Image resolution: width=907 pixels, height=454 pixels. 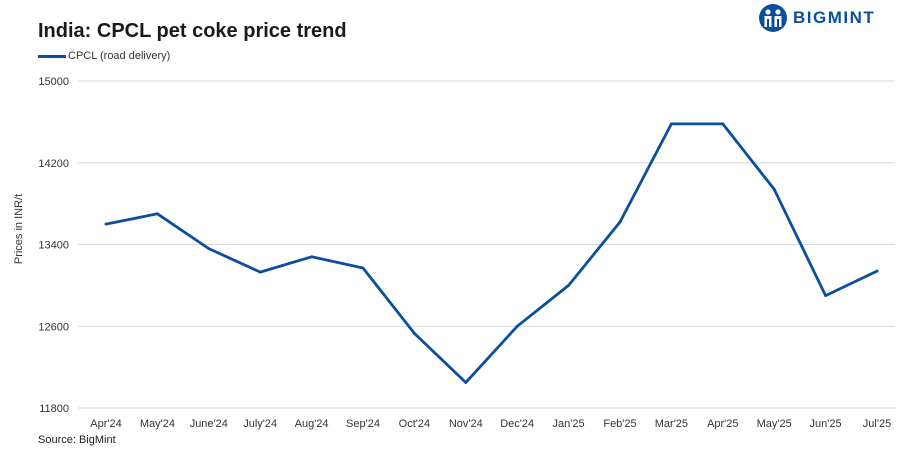 What do you see at coordinates (517, 424) in the screenshot?
I see `x-tick-label: Dec'24` at bounding box center [517, 424].